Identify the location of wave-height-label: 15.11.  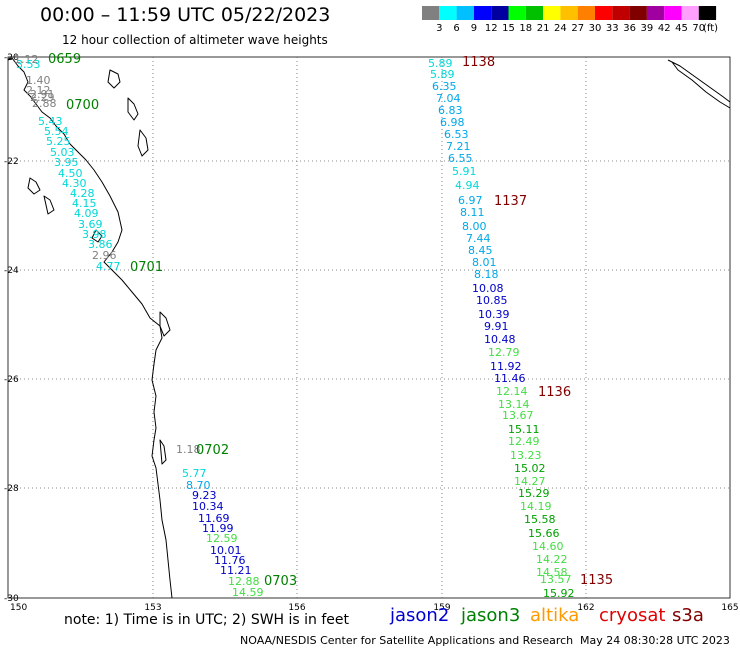
(524, 429).